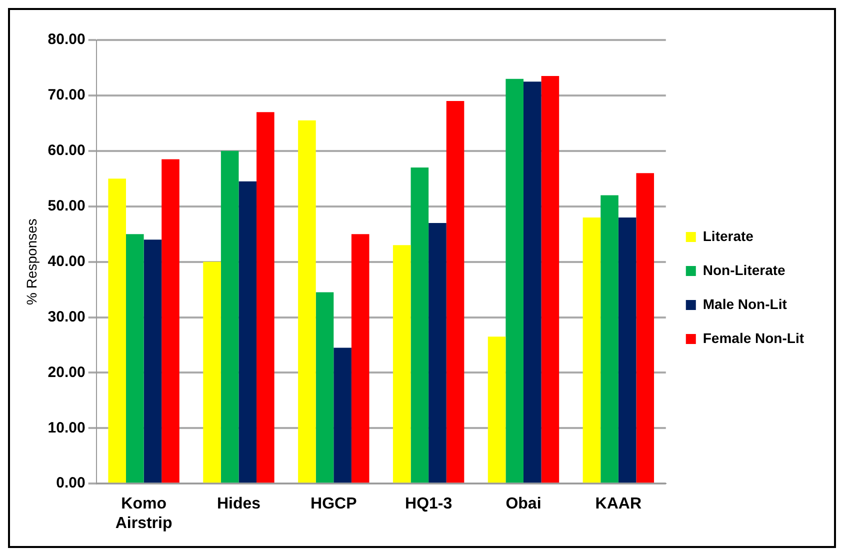 The image size is (845, 560). Describe the element at coordinates (618, 504) in the screenshot. I see `x-tick-label: KAAR` at that location.